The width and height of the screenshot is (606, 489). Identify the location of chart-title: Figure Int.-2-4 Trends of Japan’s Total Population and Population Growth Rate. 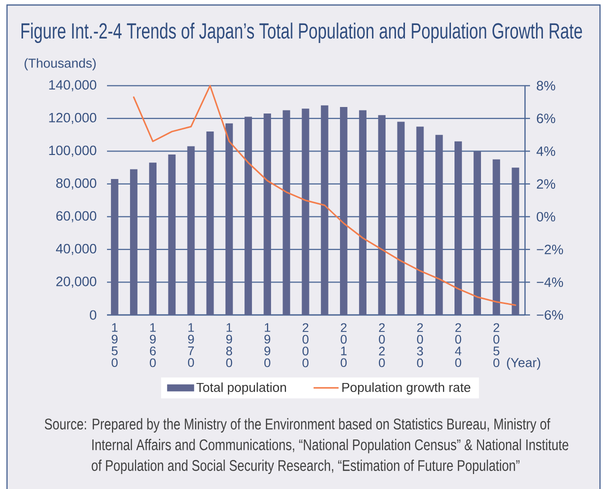
(302, 33).